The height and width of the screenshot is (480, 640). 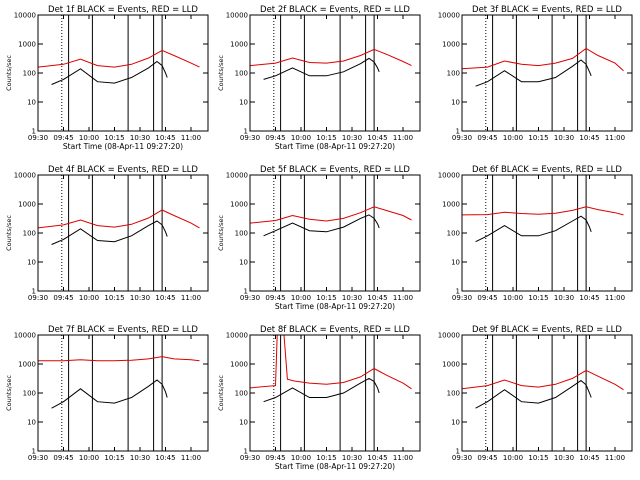 I want to click on det-4-y-axis-label: Counts/sec, so click(x=9, y=233).